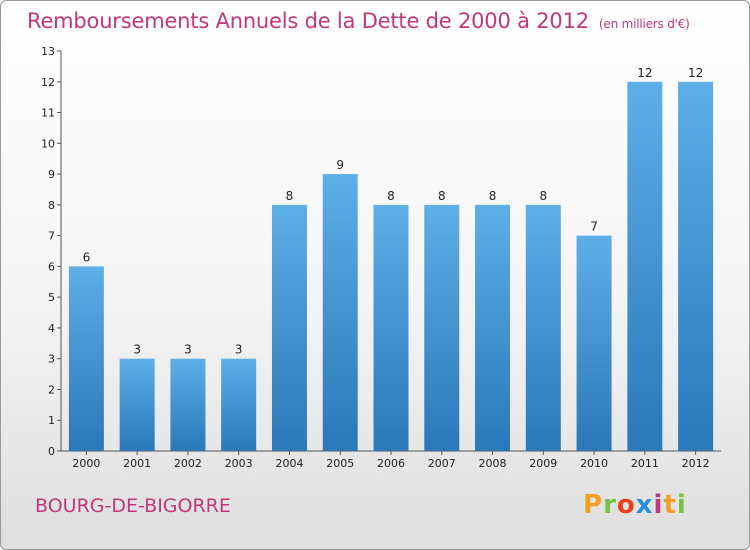 Image resolution: width=750 pixels, height=550 pixels. Describe the element at coordinates (442, 196) in the screenshot. I see `data-label-2007: 8` at that location.